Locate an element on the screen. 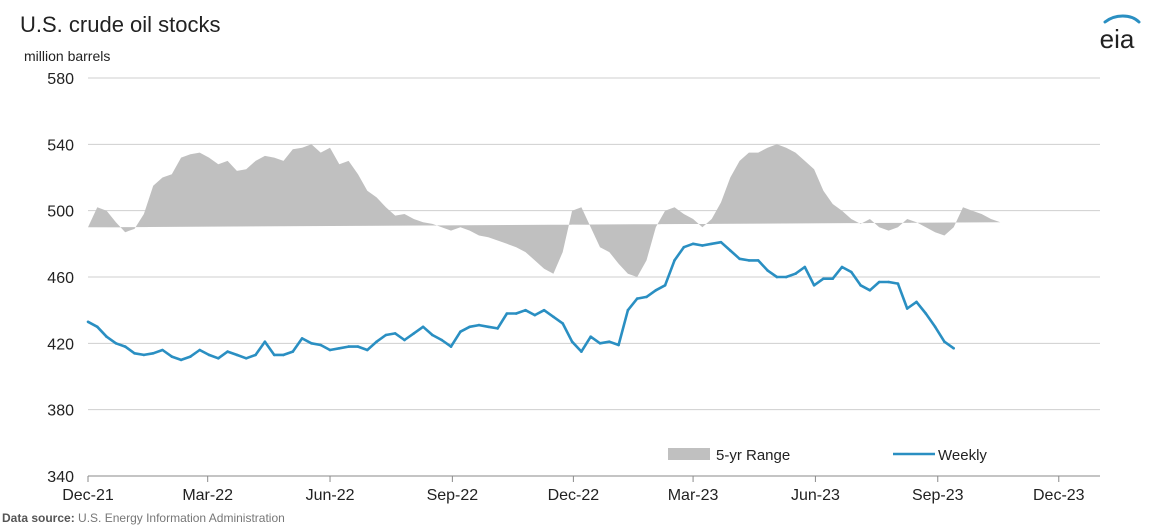 The image size is (1155, 529). x-tick-label: Dec-22 is located at coordinates (574, 495).